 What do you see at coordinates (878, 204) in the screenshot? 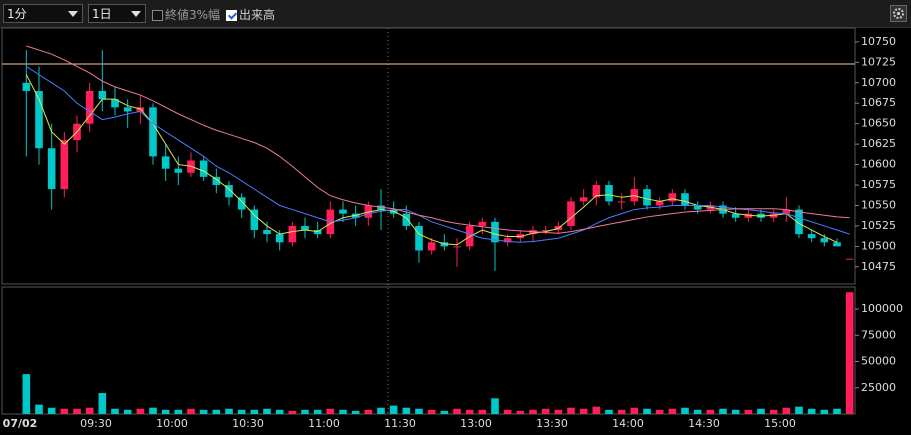
I see `y-tick-label: 10550` at bounding box center [878, 204].